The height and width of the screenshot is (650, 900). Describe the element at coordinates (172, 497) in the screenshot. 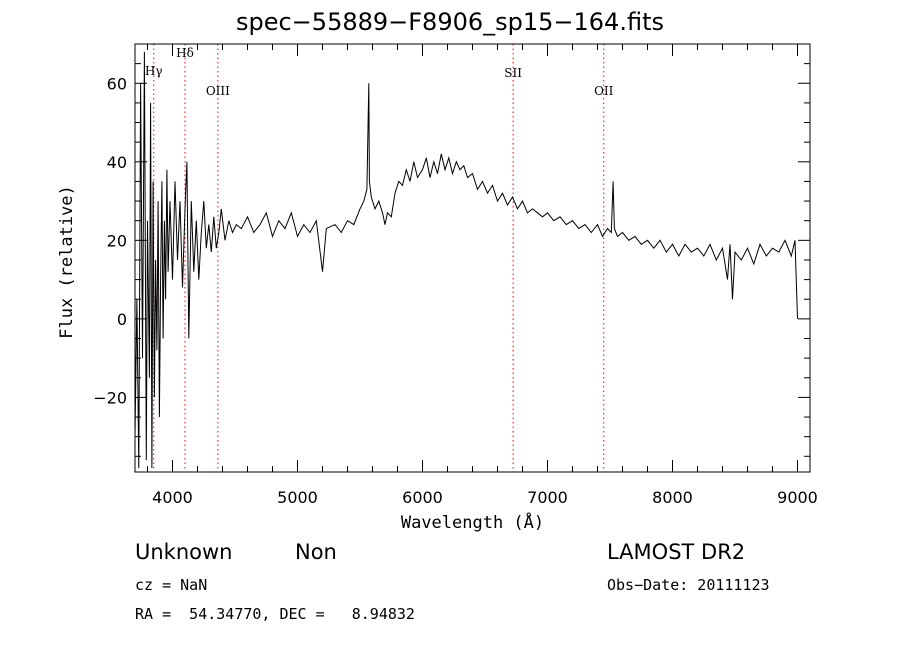

I see `x-tick-label: 4000` at that location.